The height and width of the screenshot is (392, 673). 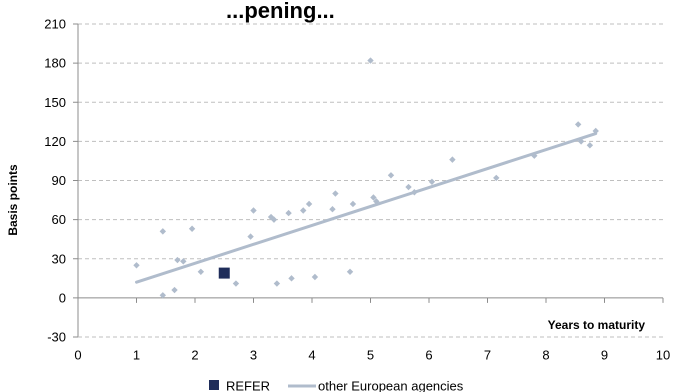 What do you see at coordinates (59, 219) in the screenshot?
I see `y-tick-label: 60` at bounding box center [59, 219].